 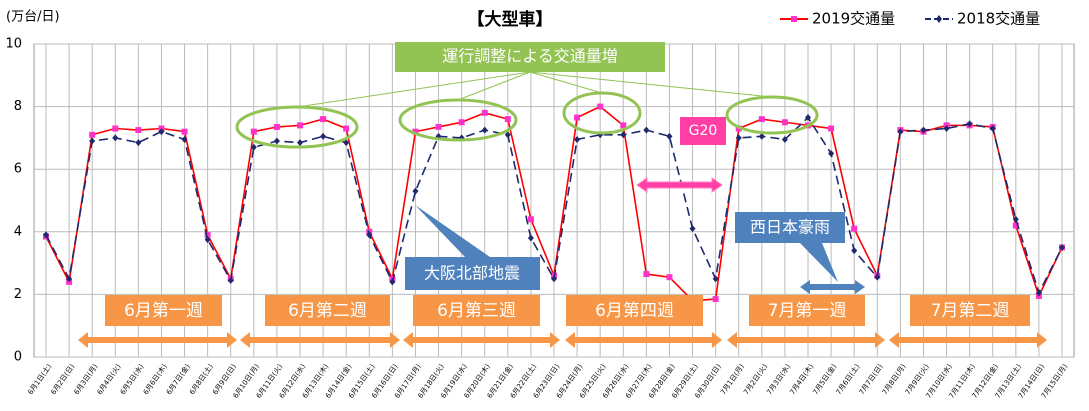 I want to click on week-label: 6月第一週, so click(x=163, y=311).